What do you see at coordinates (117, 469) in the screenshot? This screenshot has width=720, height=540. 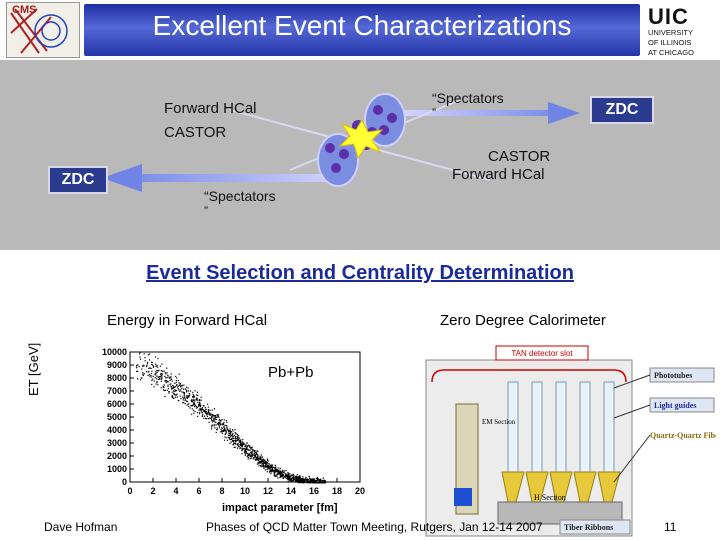 I see `y-tick-label: 1000` at bounding box center [117, 469].